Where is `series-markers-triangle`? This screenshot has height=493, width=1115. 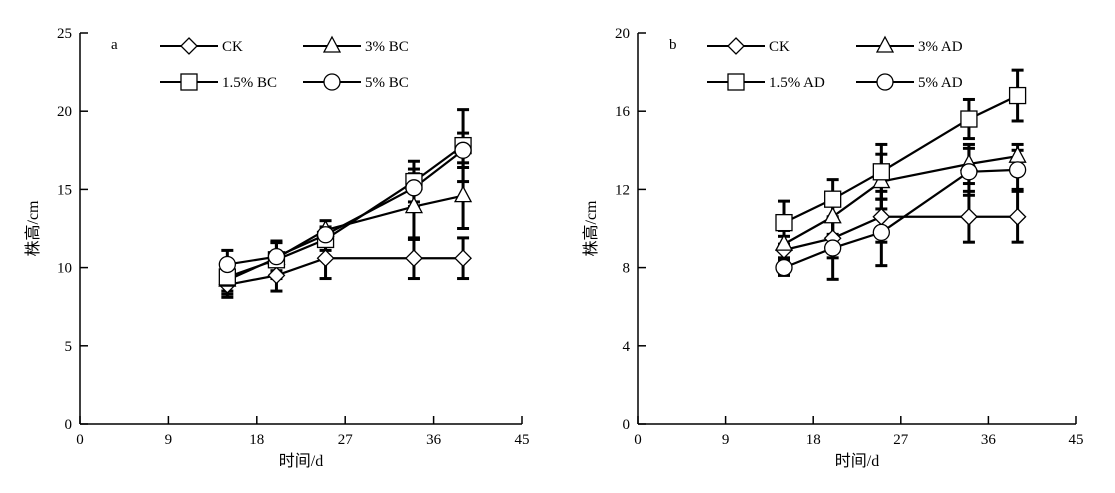 series-markers-triangle is located at coordinates (900, 198).